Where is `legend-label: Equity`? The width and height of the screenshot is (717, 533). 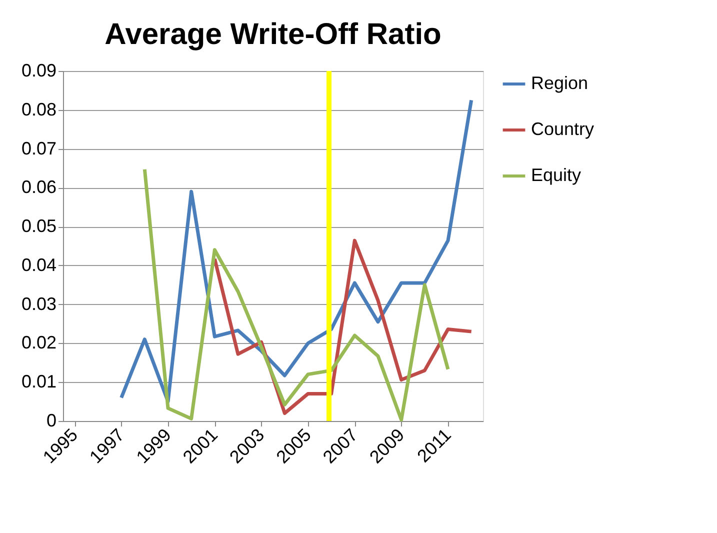
legend-label: Equity is located at coordinates (556, 175).